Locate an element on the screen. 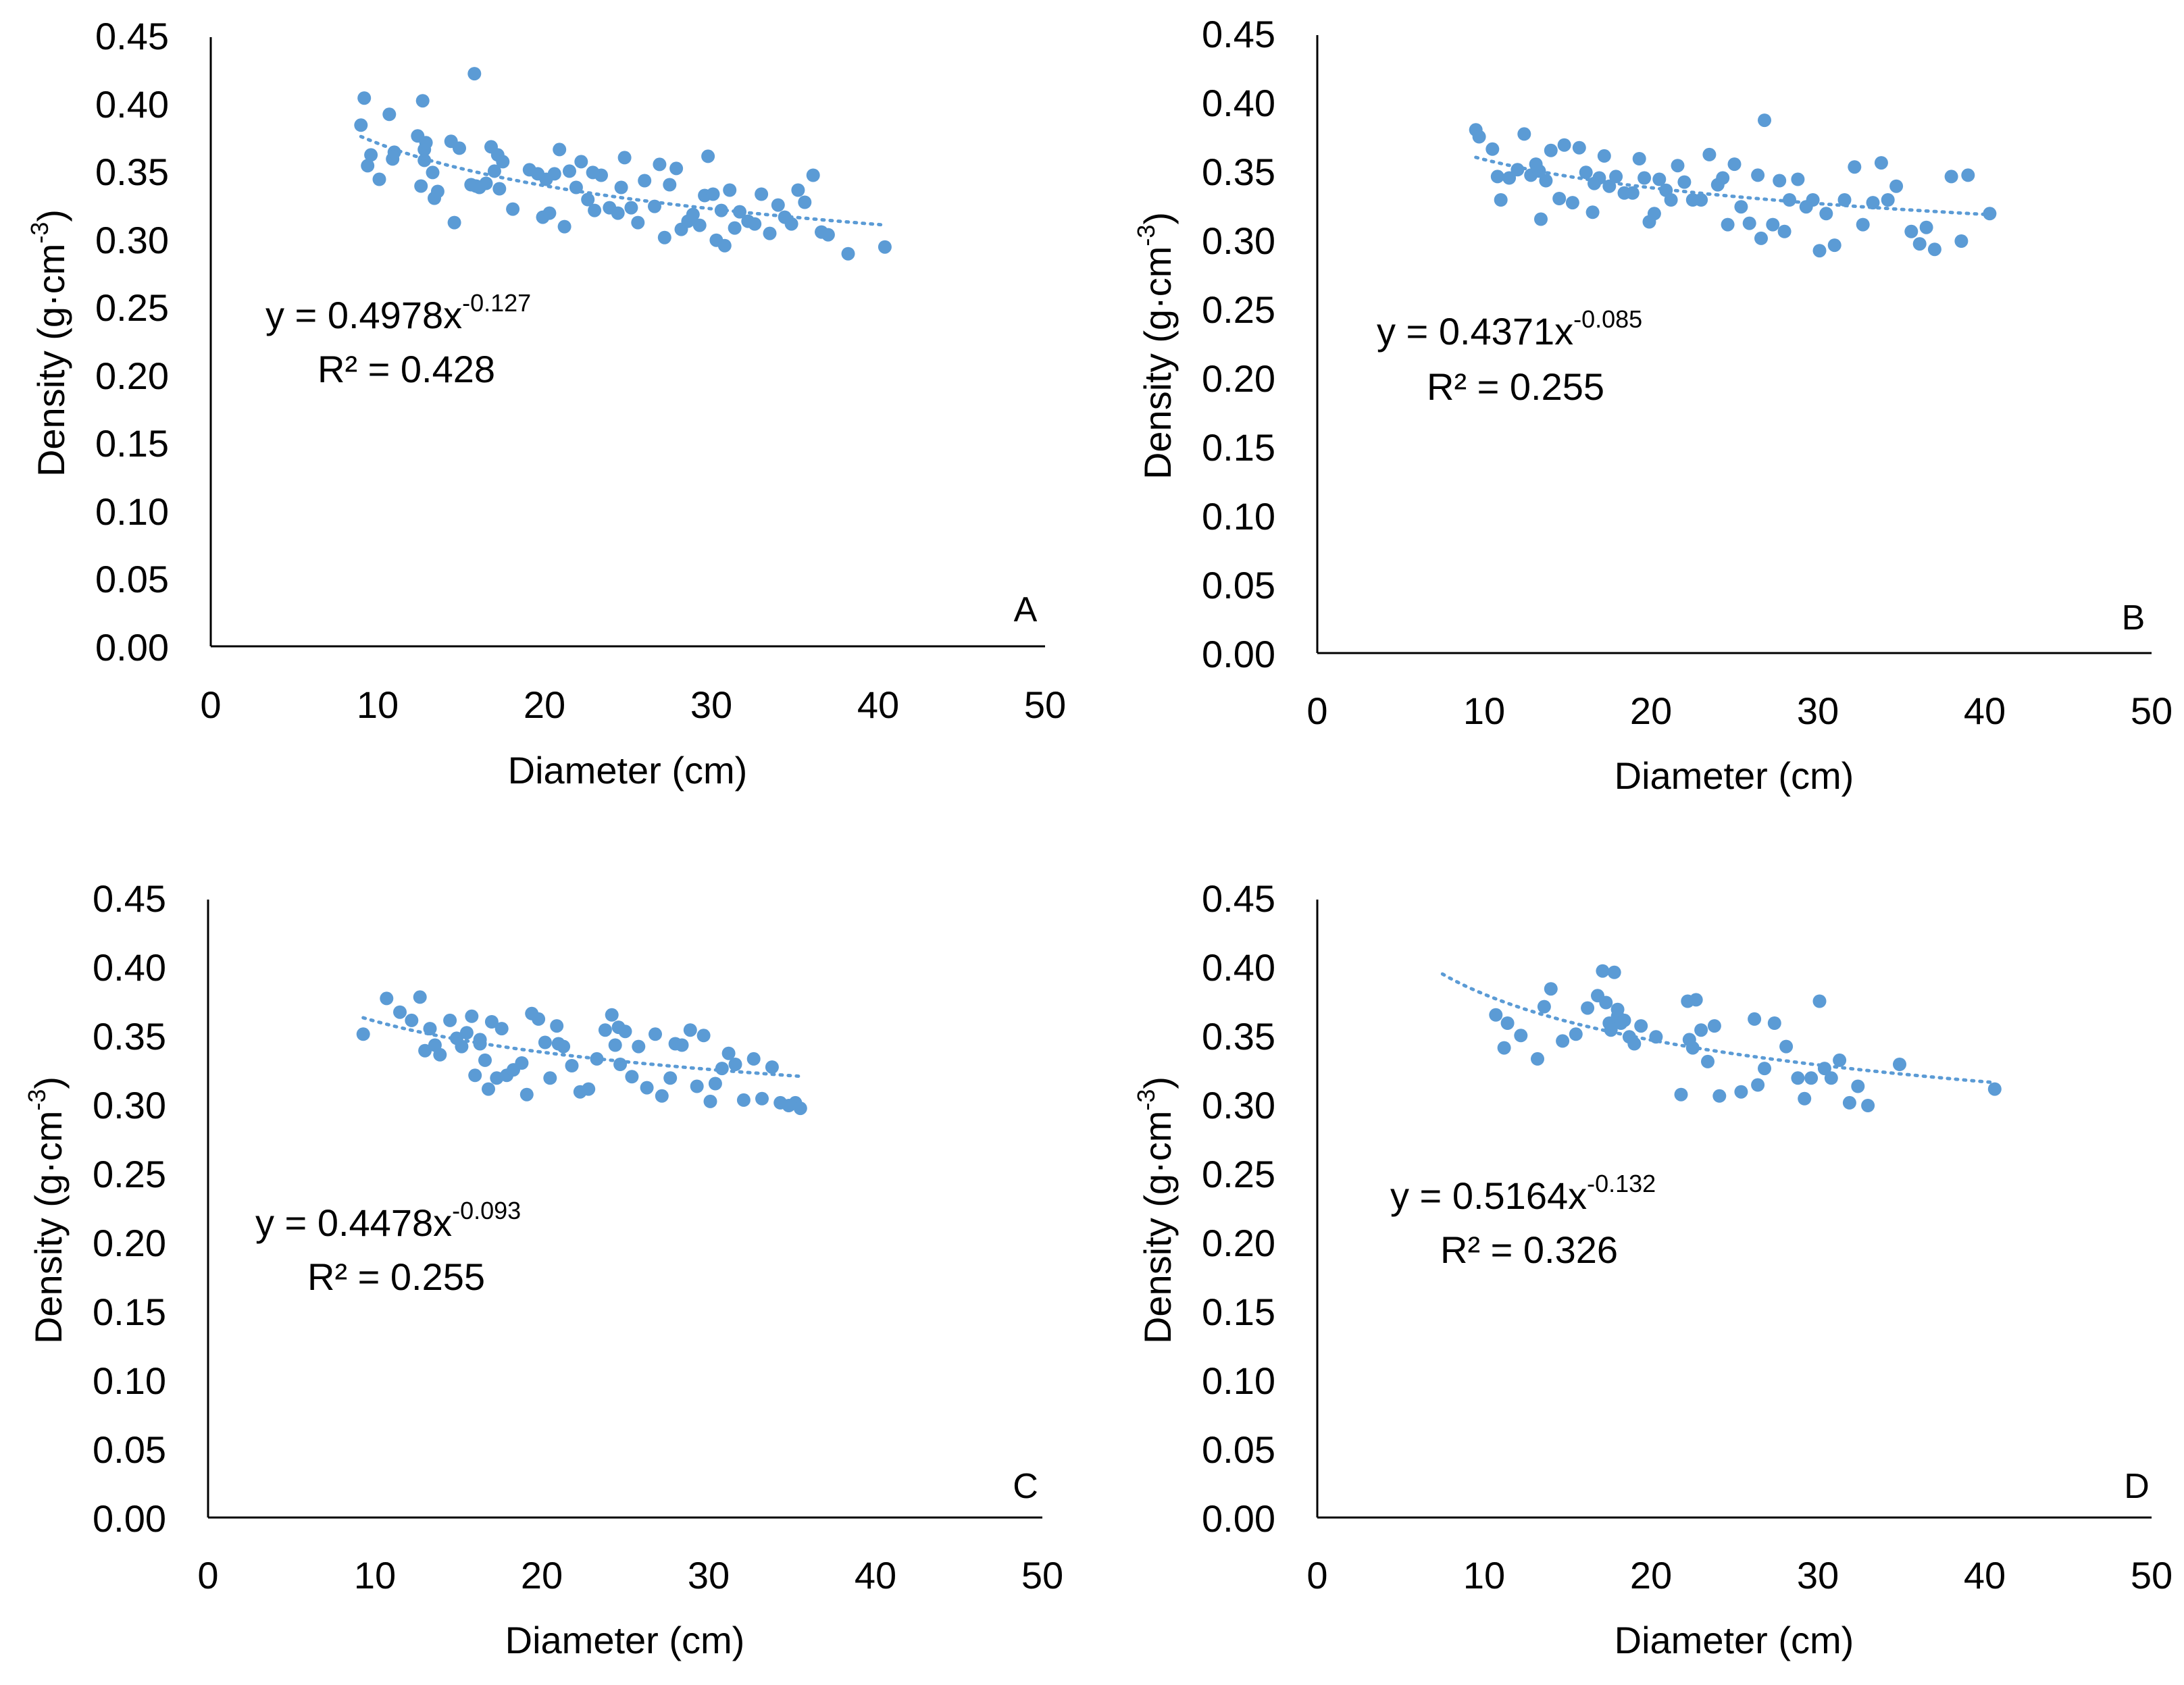 The height and width of the screenshot is (1685, 2184). panel-c-ytick-8: 0.40 is located at coordinates (129, 967).